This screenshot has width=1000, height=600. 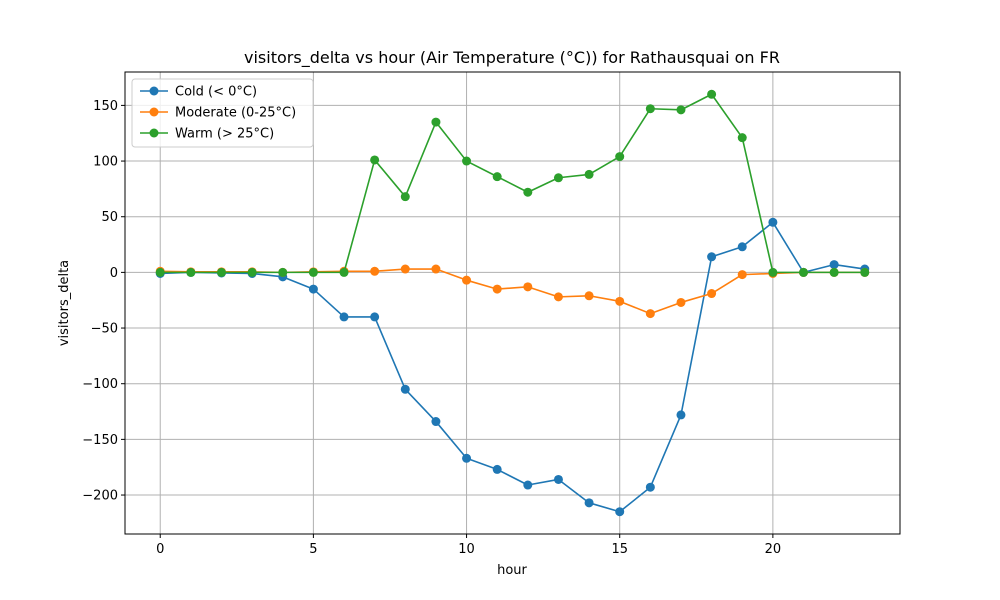 I want to click on legend-box, so click(x=222, y=113).